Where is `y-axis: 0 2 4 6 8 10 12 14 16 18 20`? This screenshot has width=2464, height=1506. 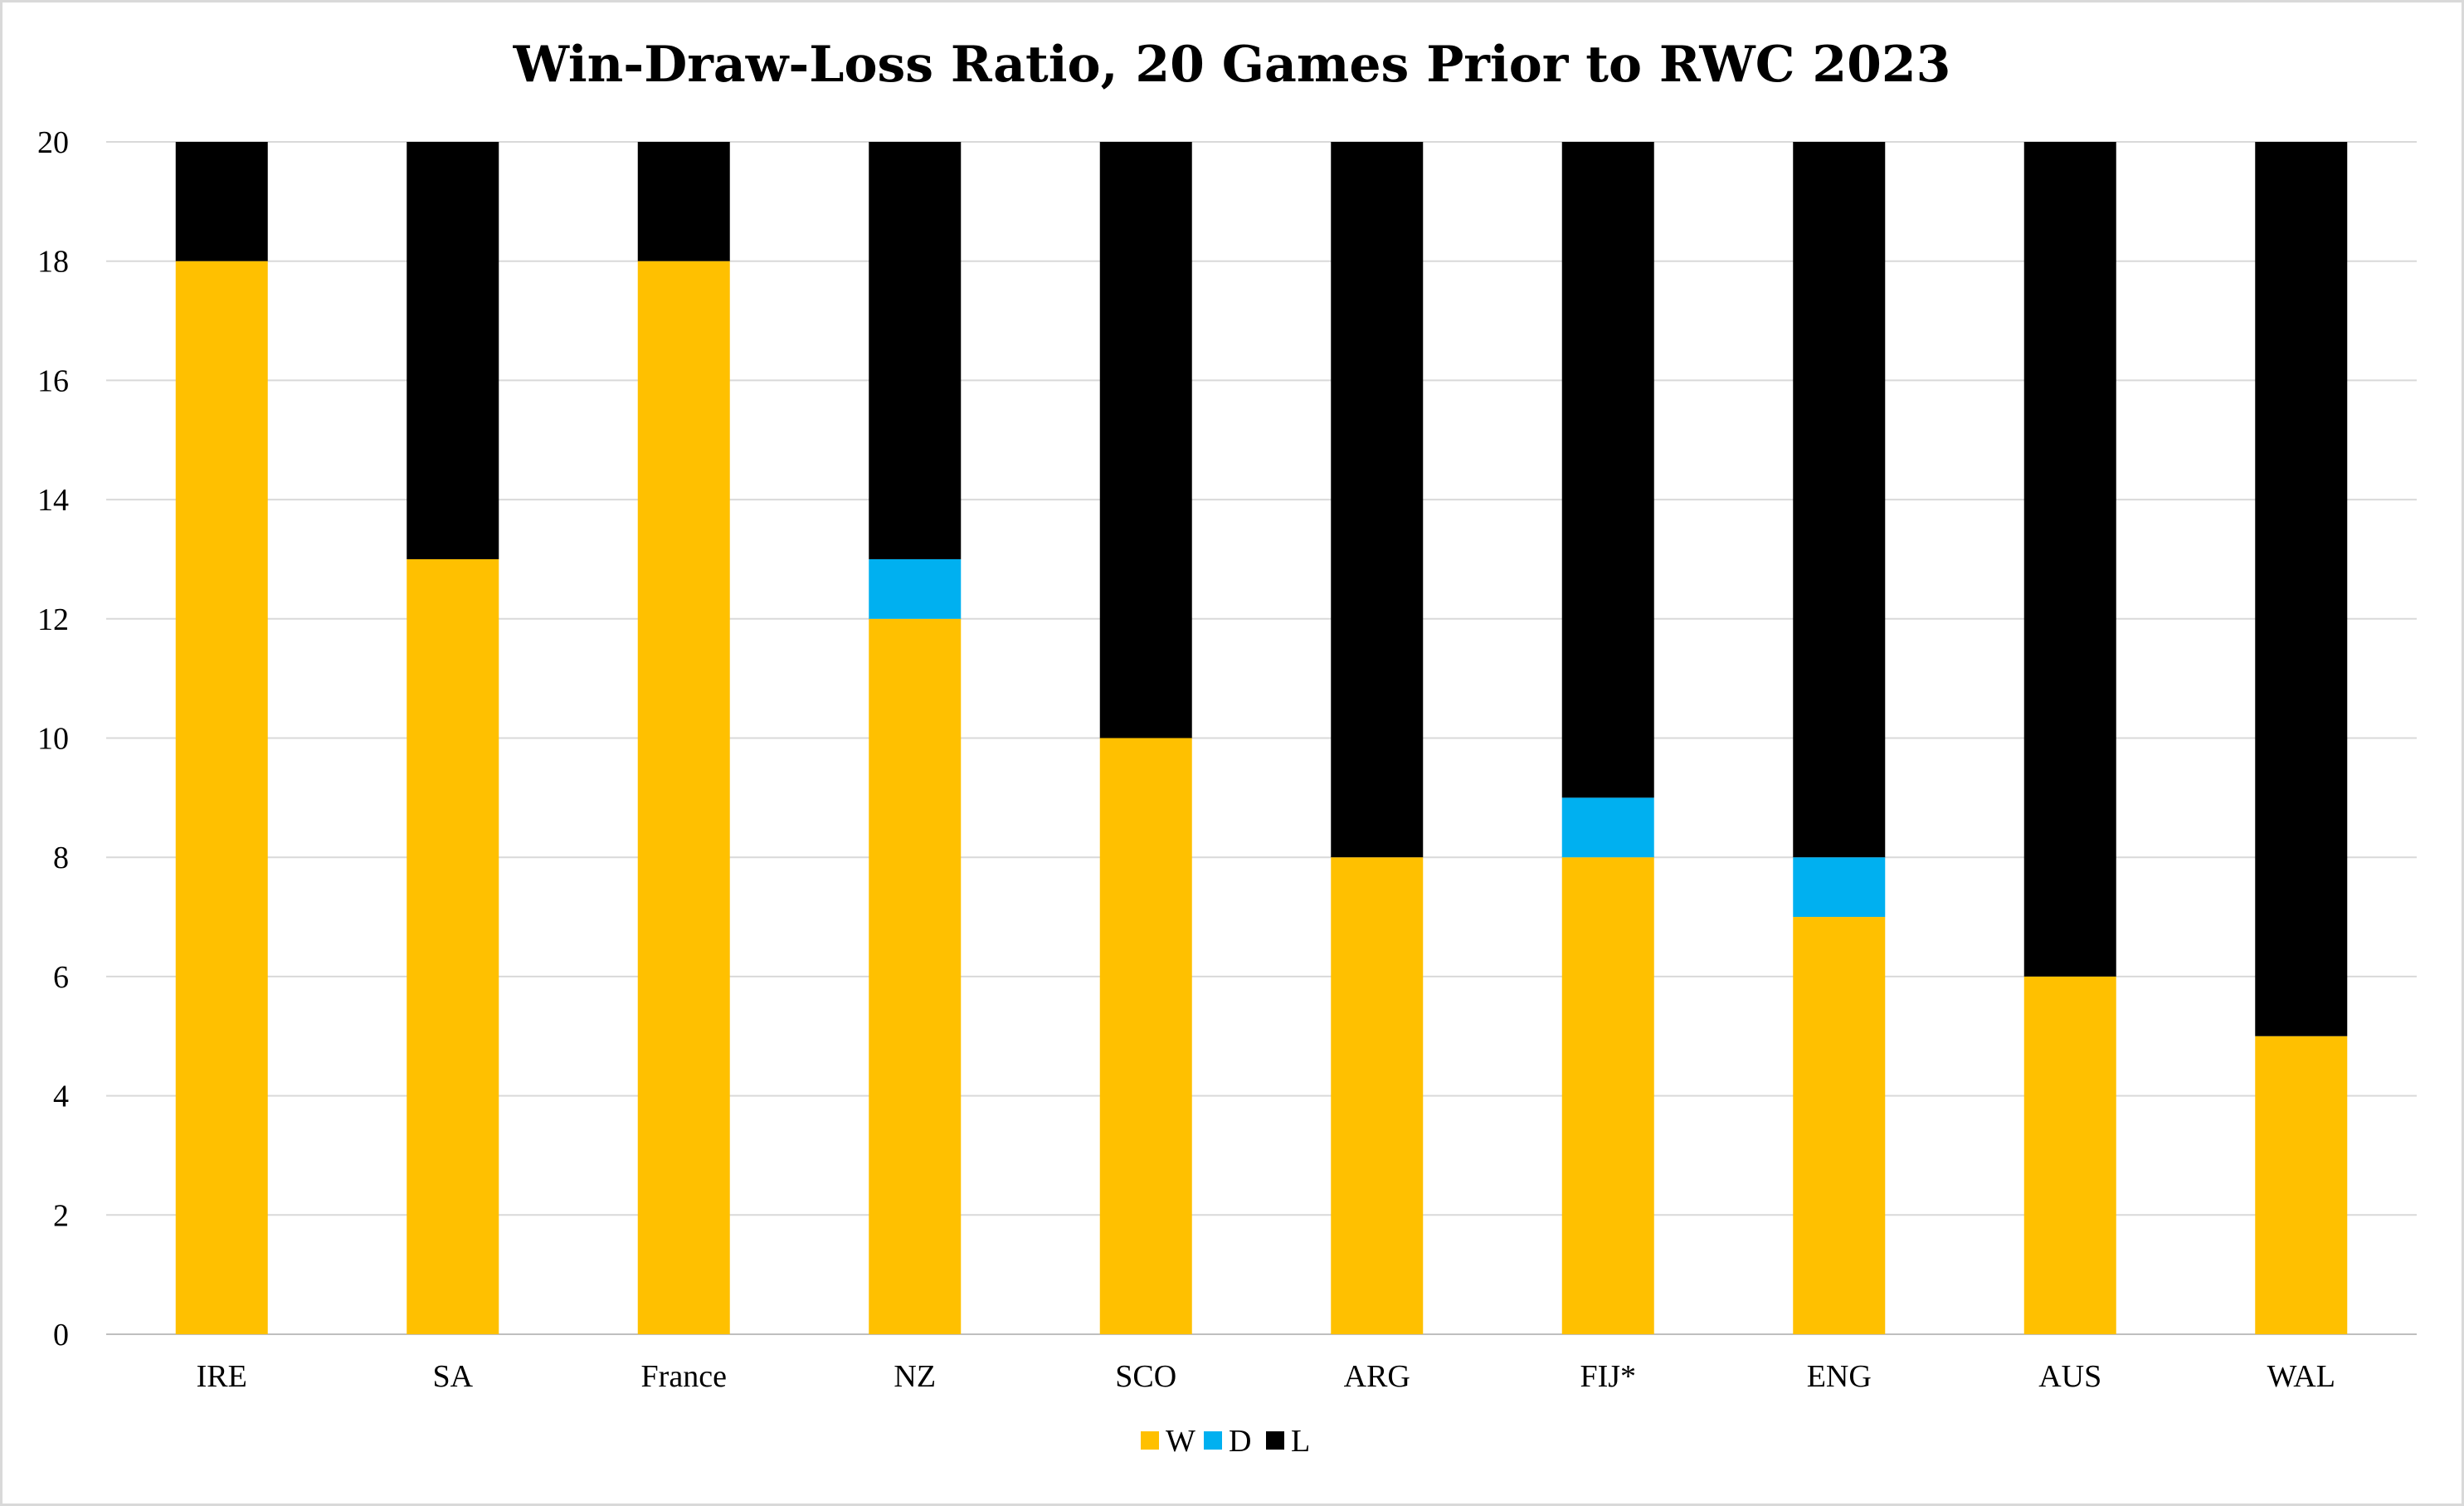
y-axis: 0 2 4 6 8 10 12 14 16 18 20 is located at coordinates (53, 739).